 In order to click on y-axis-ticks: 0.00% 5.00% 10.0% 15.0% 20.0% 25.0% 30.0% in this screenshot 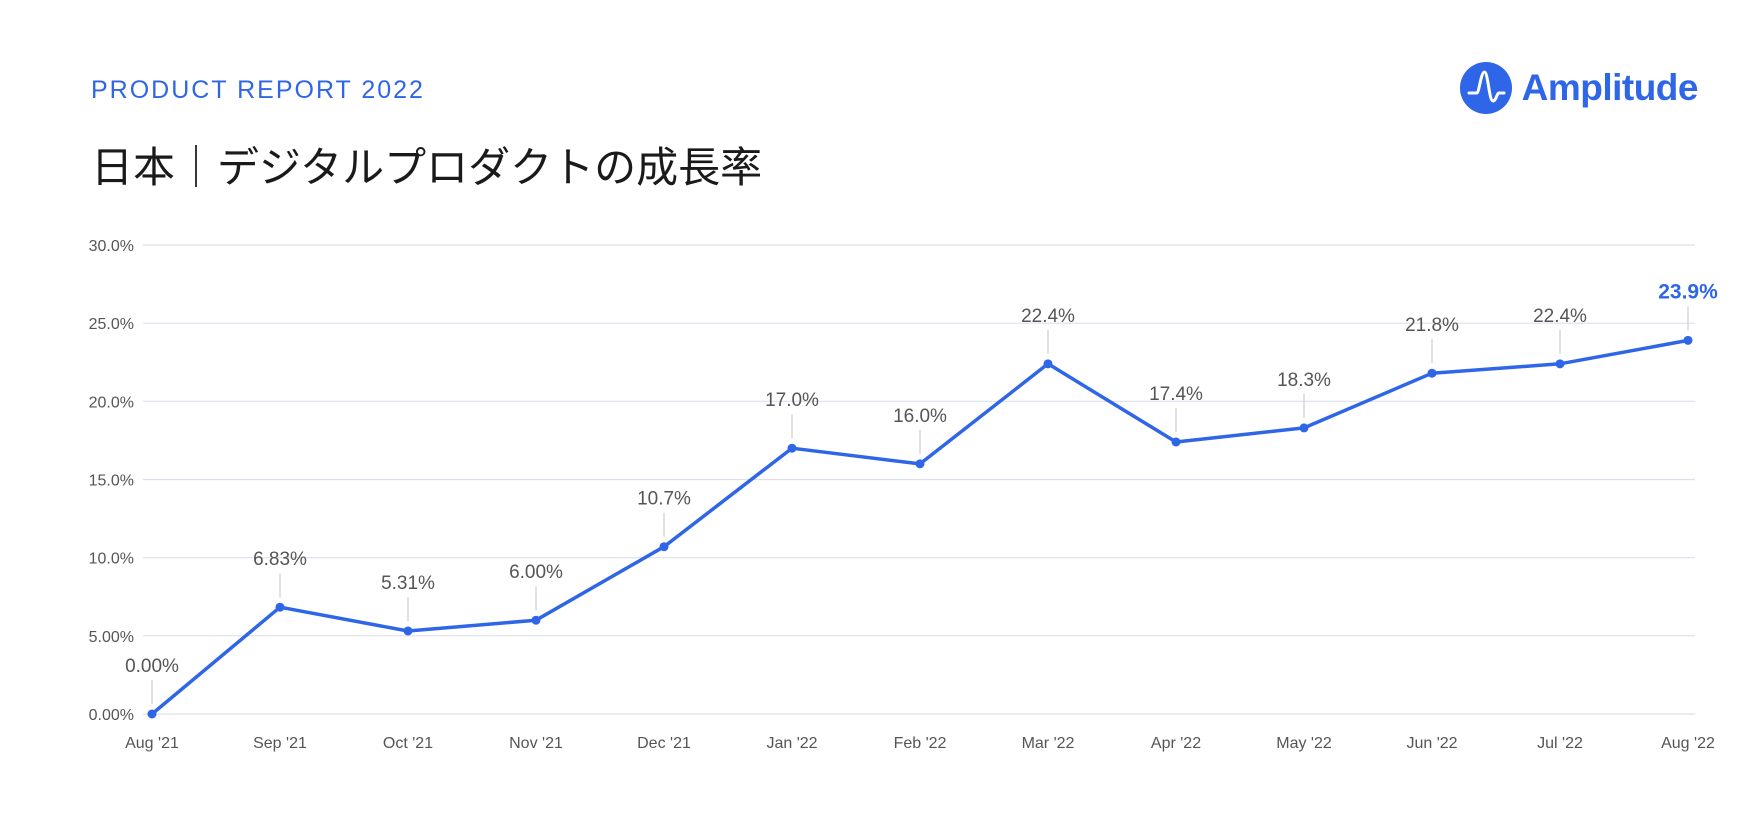, I will do `click(111, 481)`.